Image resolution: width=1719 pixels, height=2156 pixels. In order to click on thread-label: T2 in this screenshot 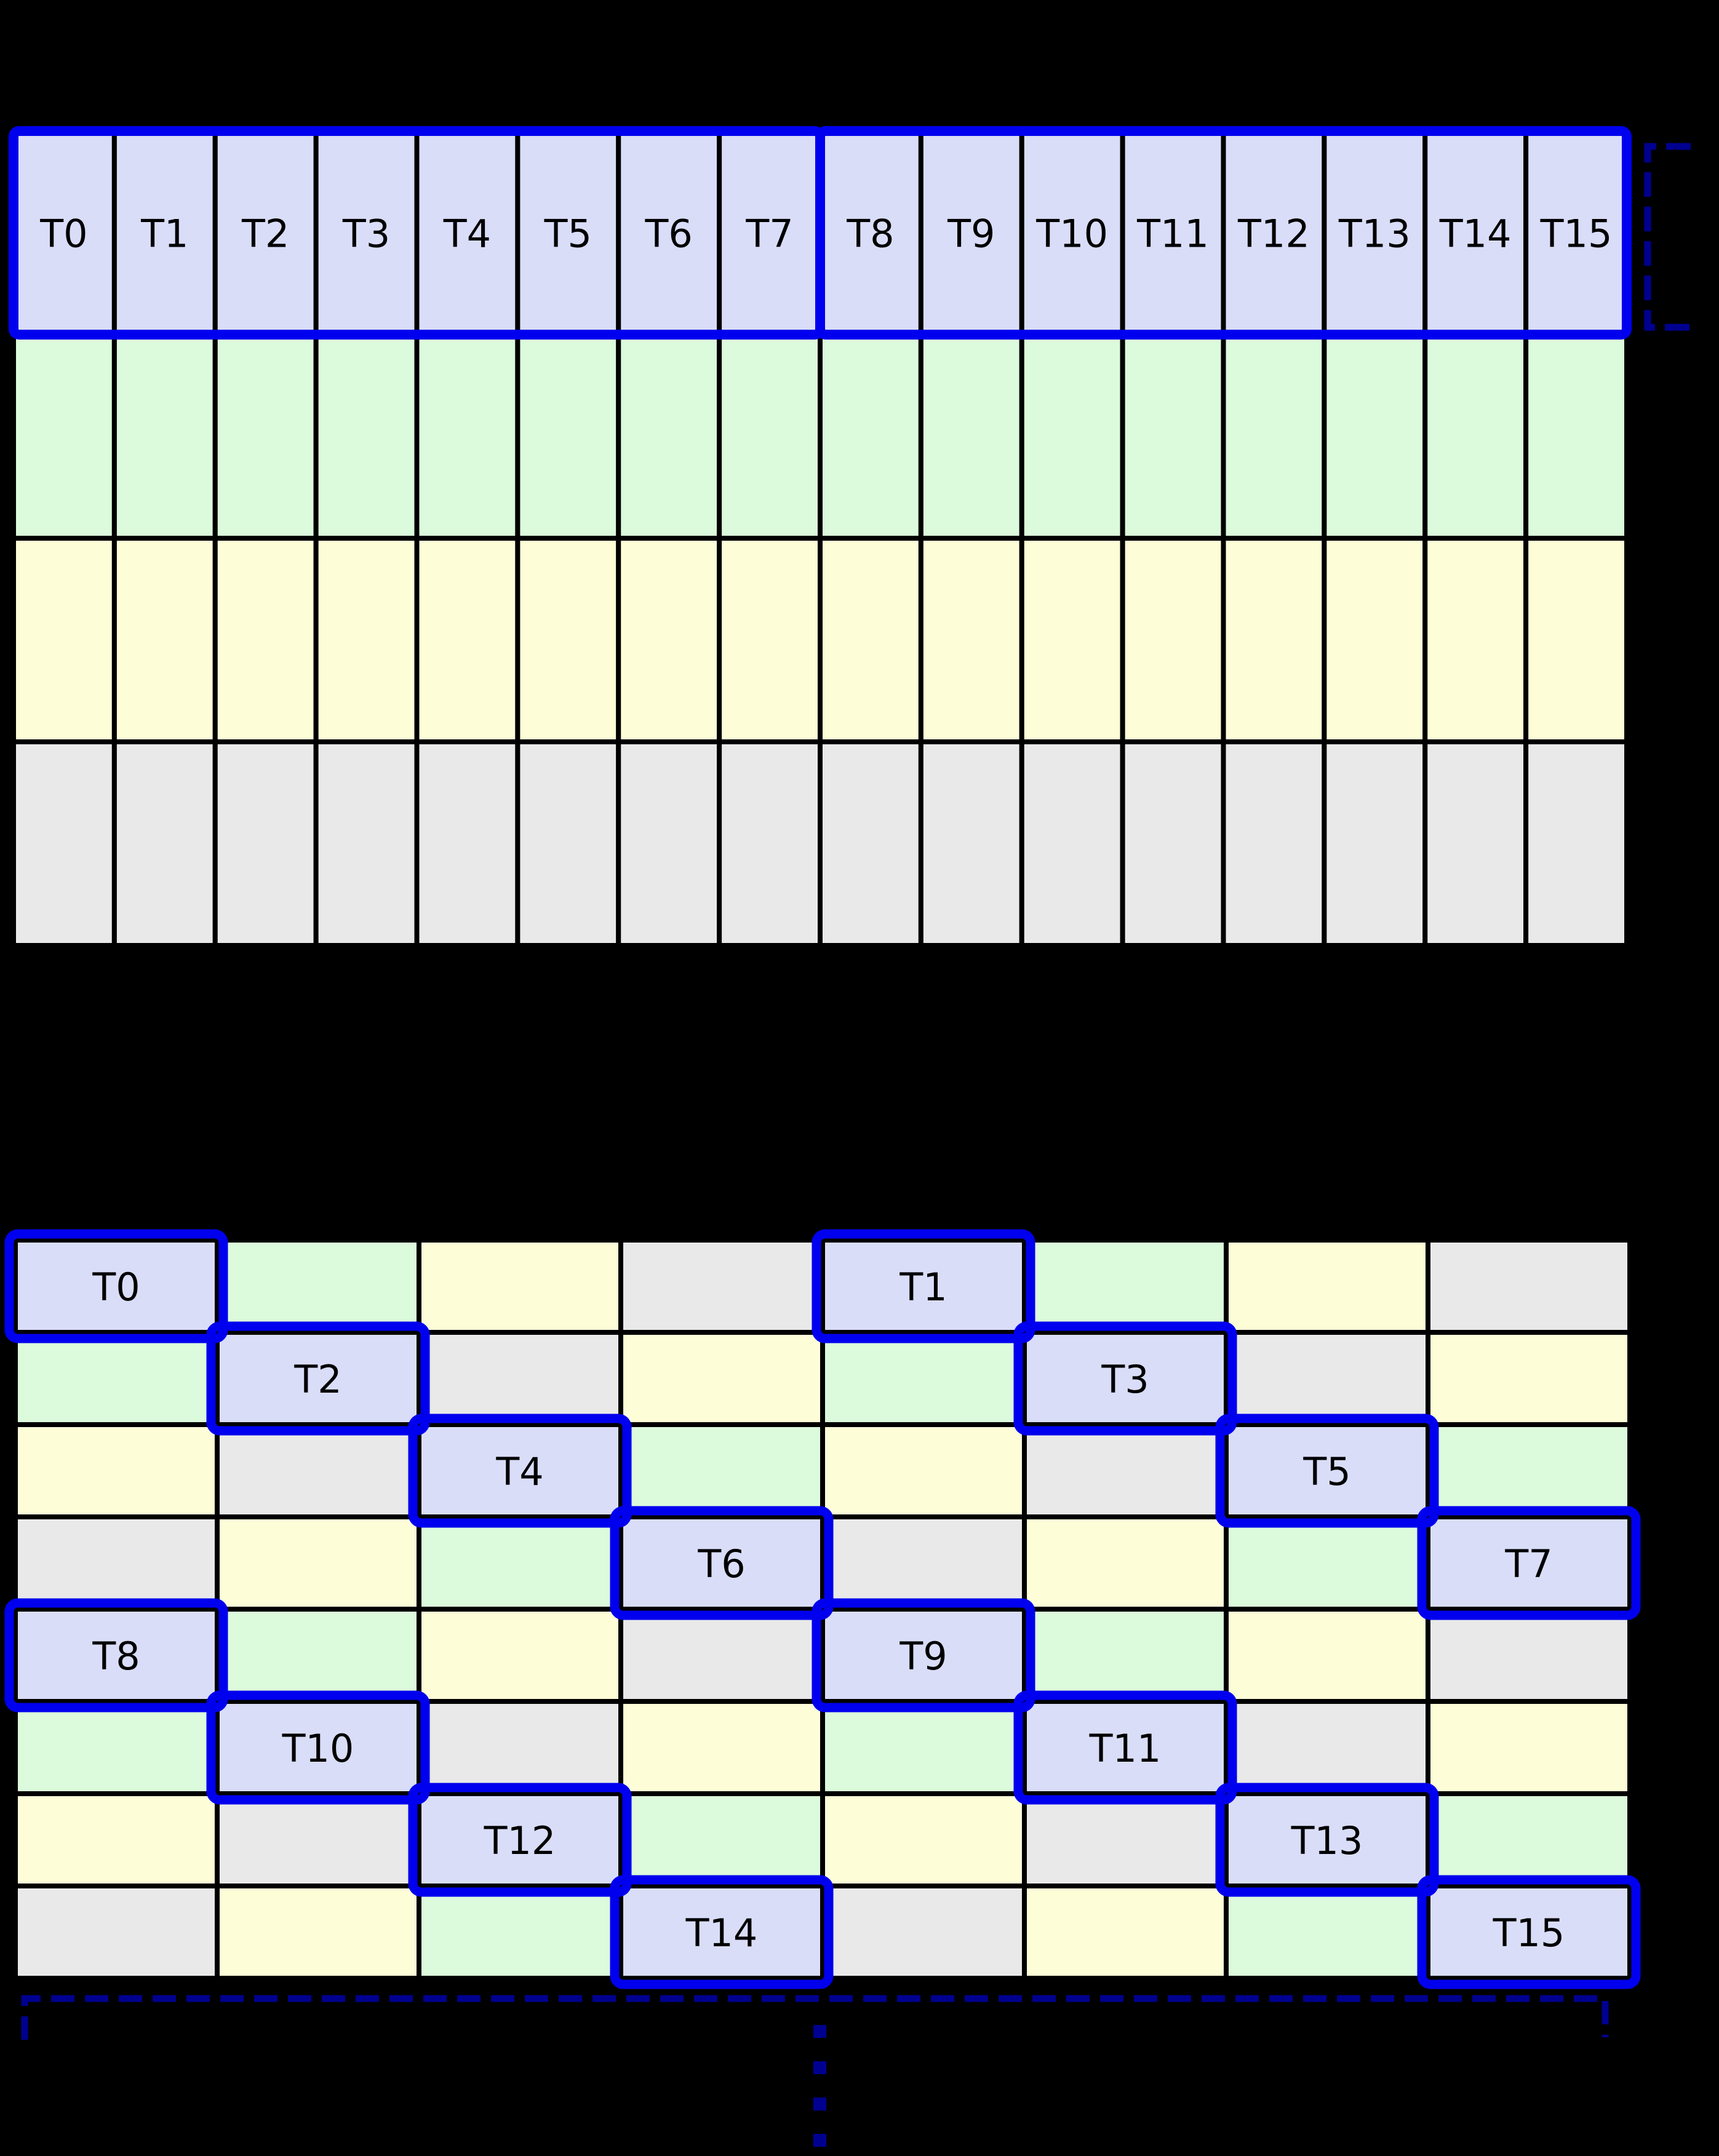, I will do `click(317, 1379)`.